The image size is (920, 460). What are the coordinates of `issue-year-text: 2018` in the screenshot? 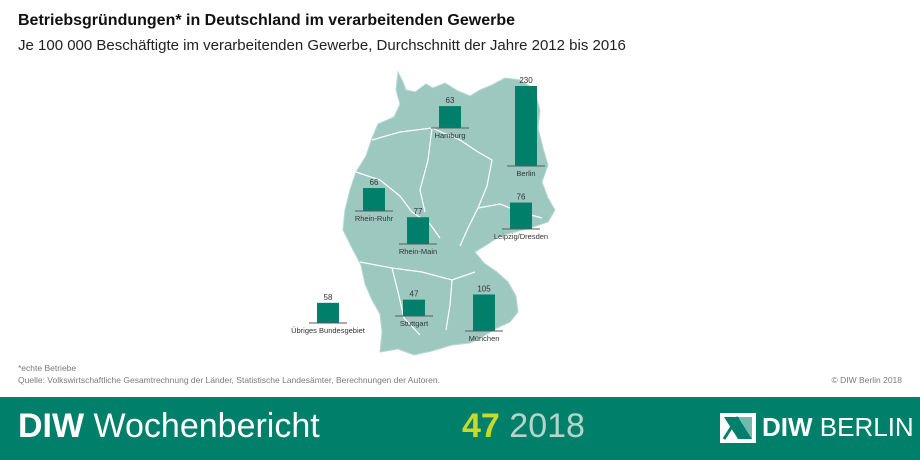 It's located at (547, 426).